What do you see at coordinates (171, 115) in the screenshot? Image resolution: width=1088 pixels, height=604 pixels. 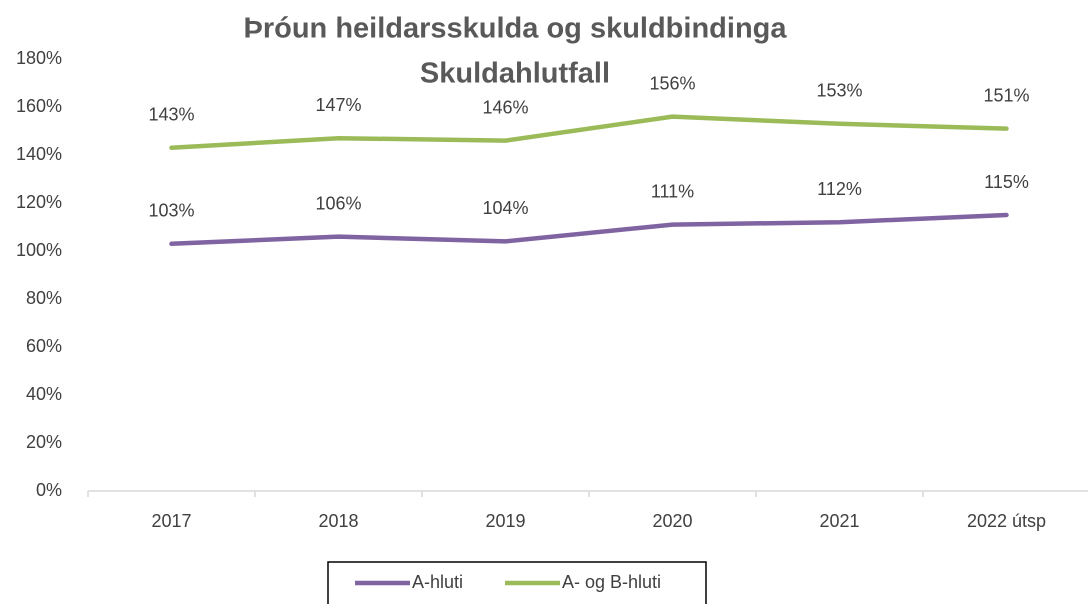 I see `data-label: 143%` at bounding box center [171, 115].